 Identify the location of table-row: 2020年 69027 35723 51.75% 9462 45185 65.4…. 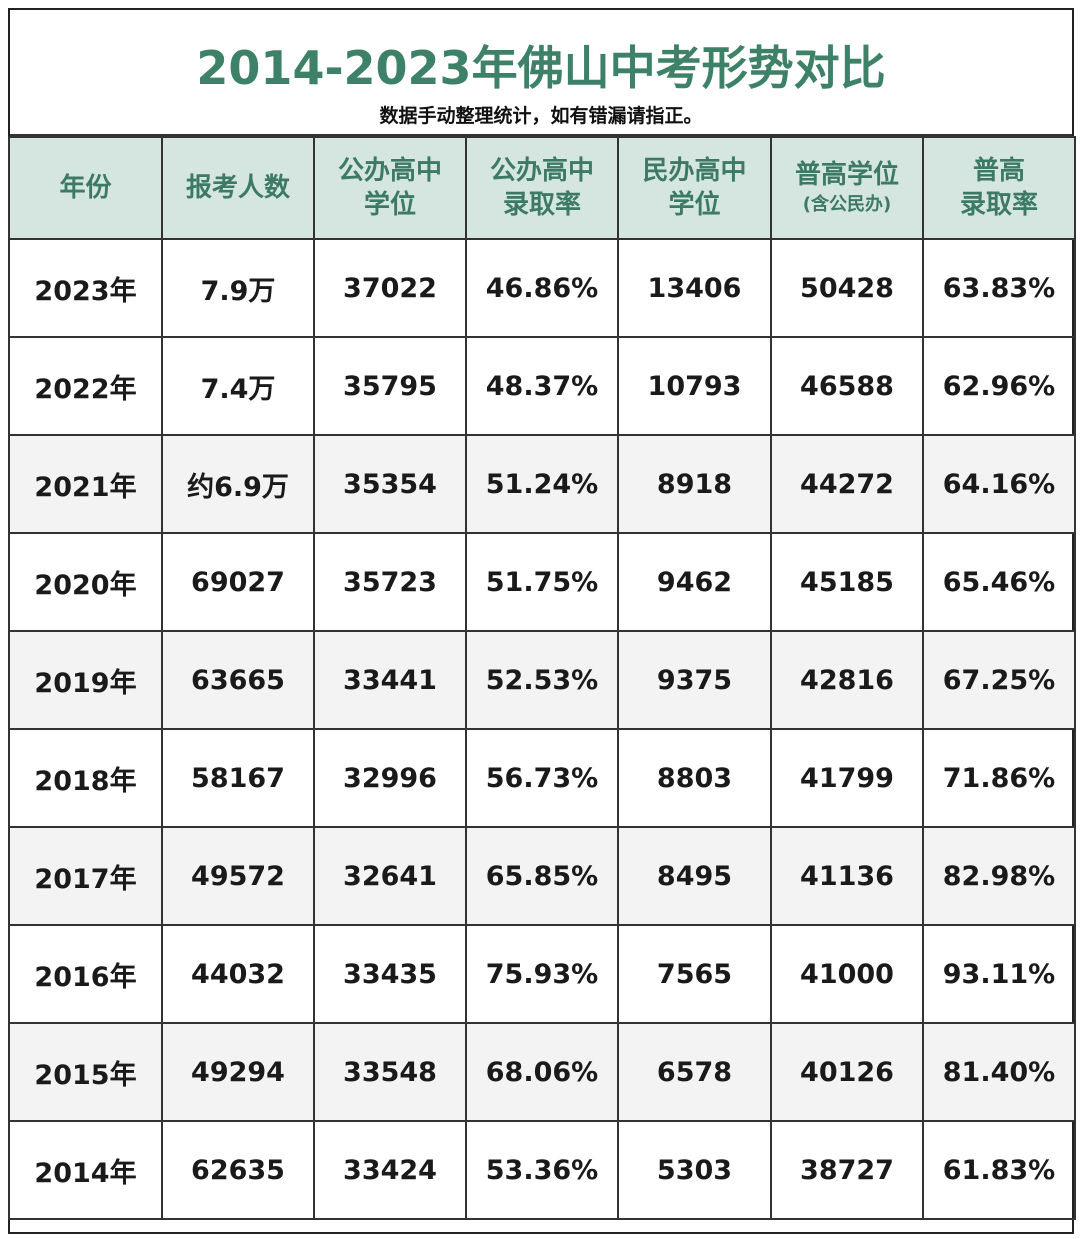
(542, 582).